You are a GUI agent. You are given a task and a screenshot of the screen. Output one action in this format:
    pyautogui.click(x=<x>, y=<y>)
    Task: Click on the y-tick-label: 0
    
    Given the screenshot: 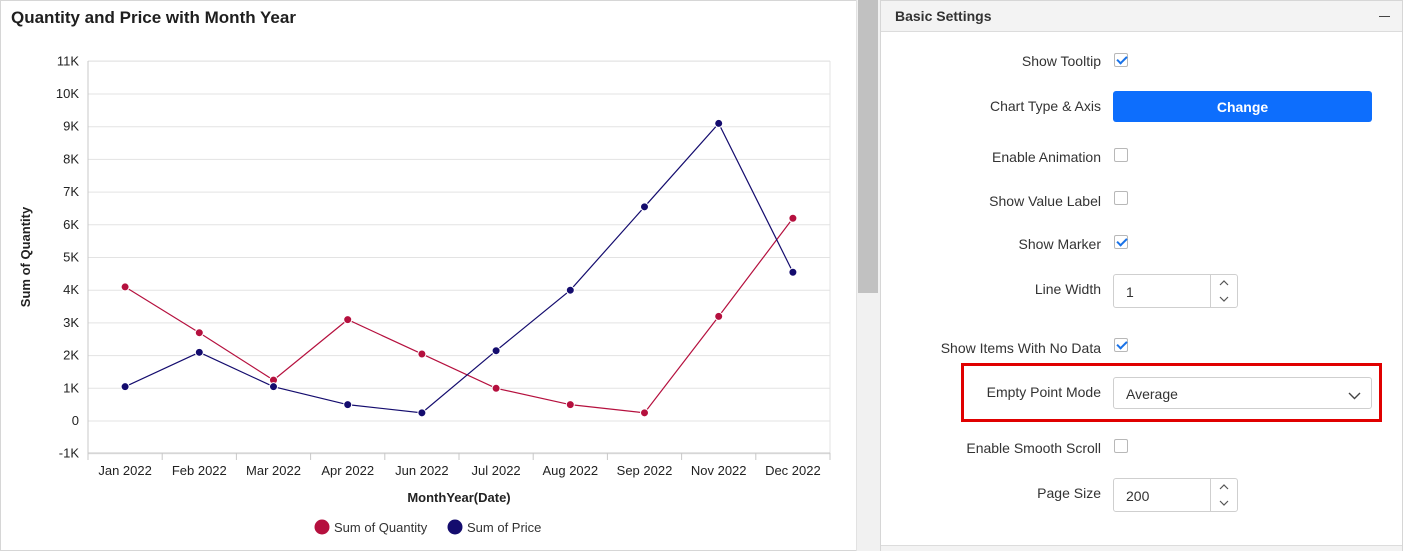 What is the action you would take?
    pyautogui.click(x=75, y=420)
    